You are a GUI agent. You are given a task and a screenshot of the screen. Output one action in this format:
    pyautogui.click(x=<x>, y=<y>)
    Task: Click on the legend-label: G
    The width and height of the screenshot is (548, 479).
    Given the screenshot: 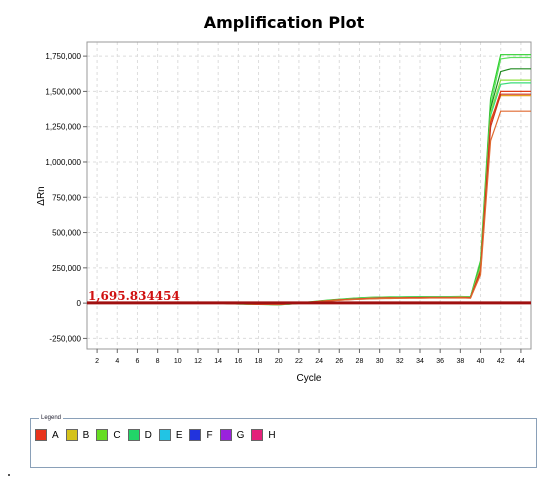 What is the action you would take?
    pyautogui.click(x=240, y=435)
    